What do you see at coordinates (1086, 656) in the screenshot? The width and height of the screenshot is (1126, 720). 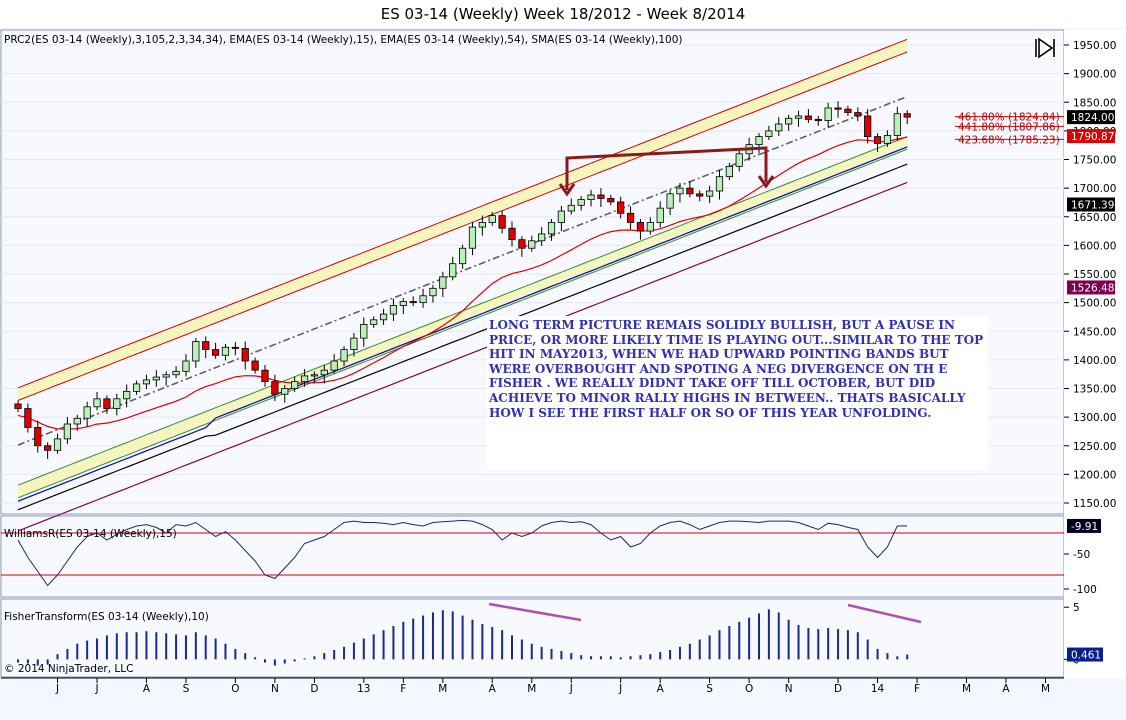 I see `fisher-value-tag: 0.461` at bounding box center [1086, 656].